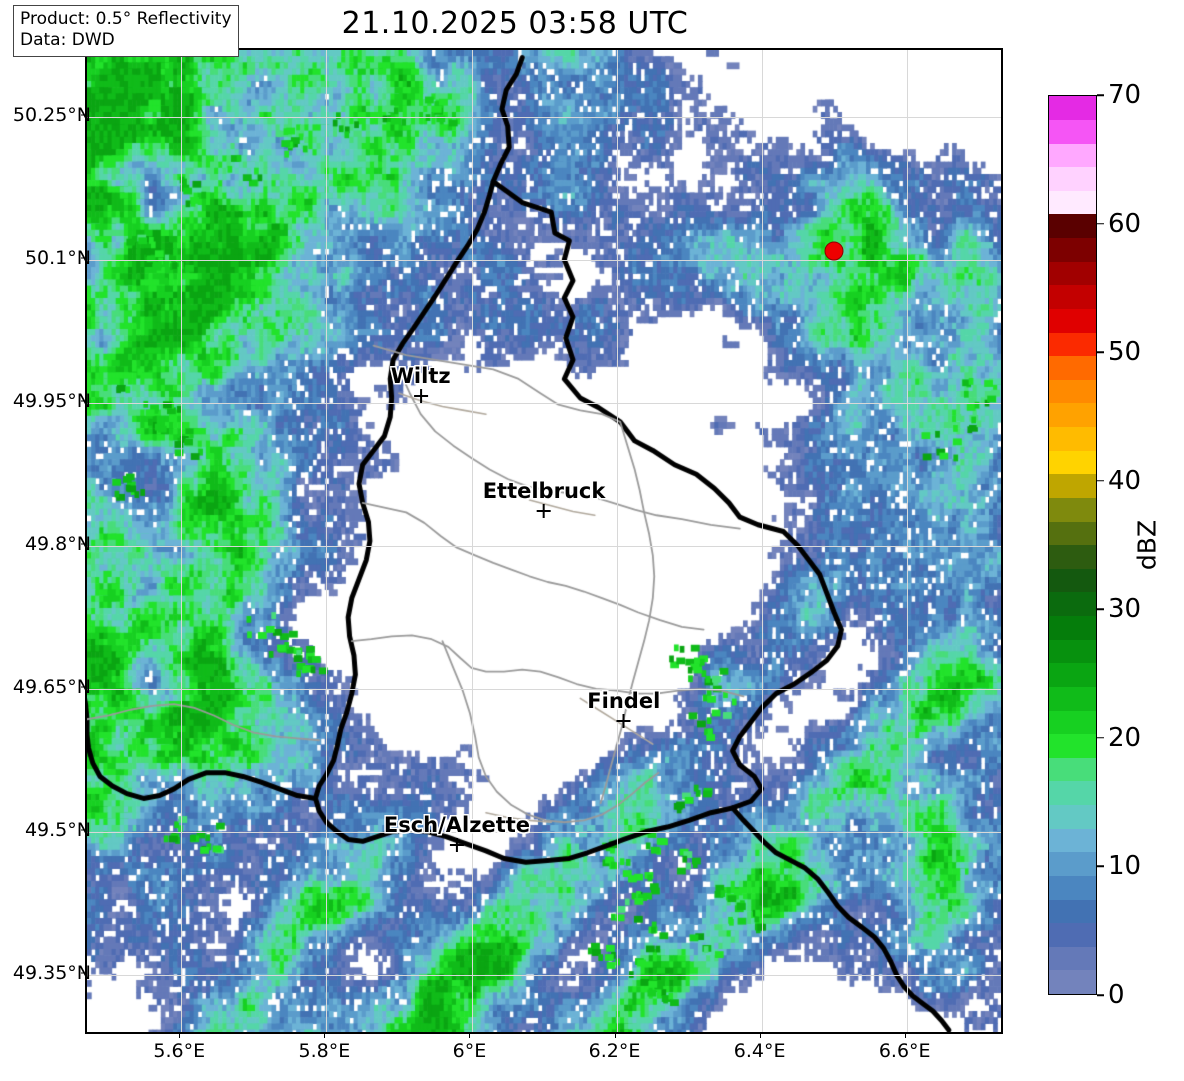 The height and width of the screenshot is (1081, 1184). Describe the element at coordinates (1147, 545) in the screenshot. I see `colorbar-axis-label: dBZ` at that location.